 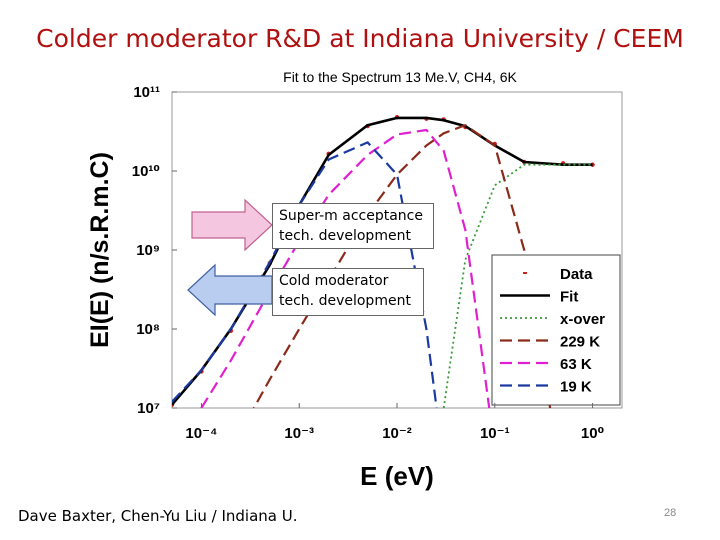 I want to click on legend-label: Fit, so click(x=569, y=297).